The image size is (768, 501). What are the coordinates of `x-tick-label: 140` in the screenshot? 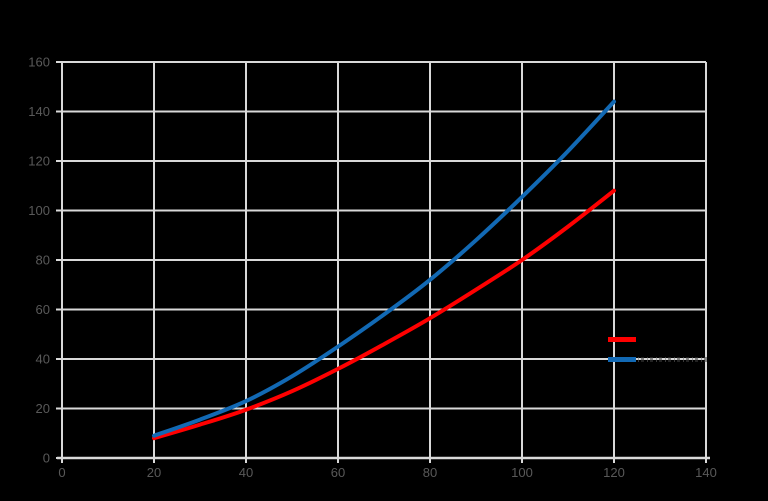 It's located at (706, 472).